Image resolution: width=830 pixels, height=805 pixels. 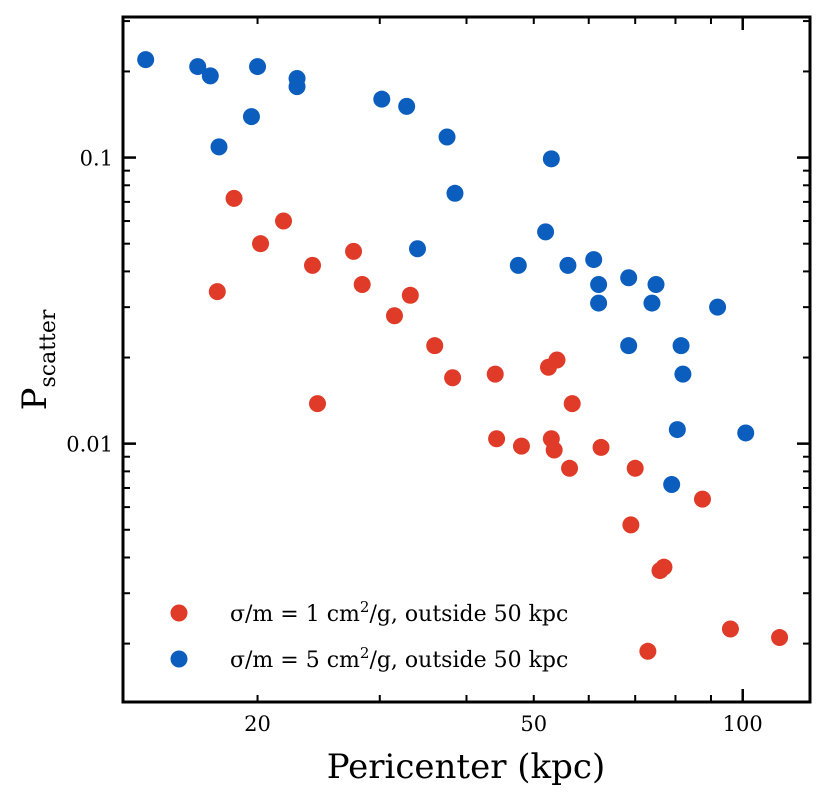 I want to click on x-tick-label: 50, so click(x=533, y=724).